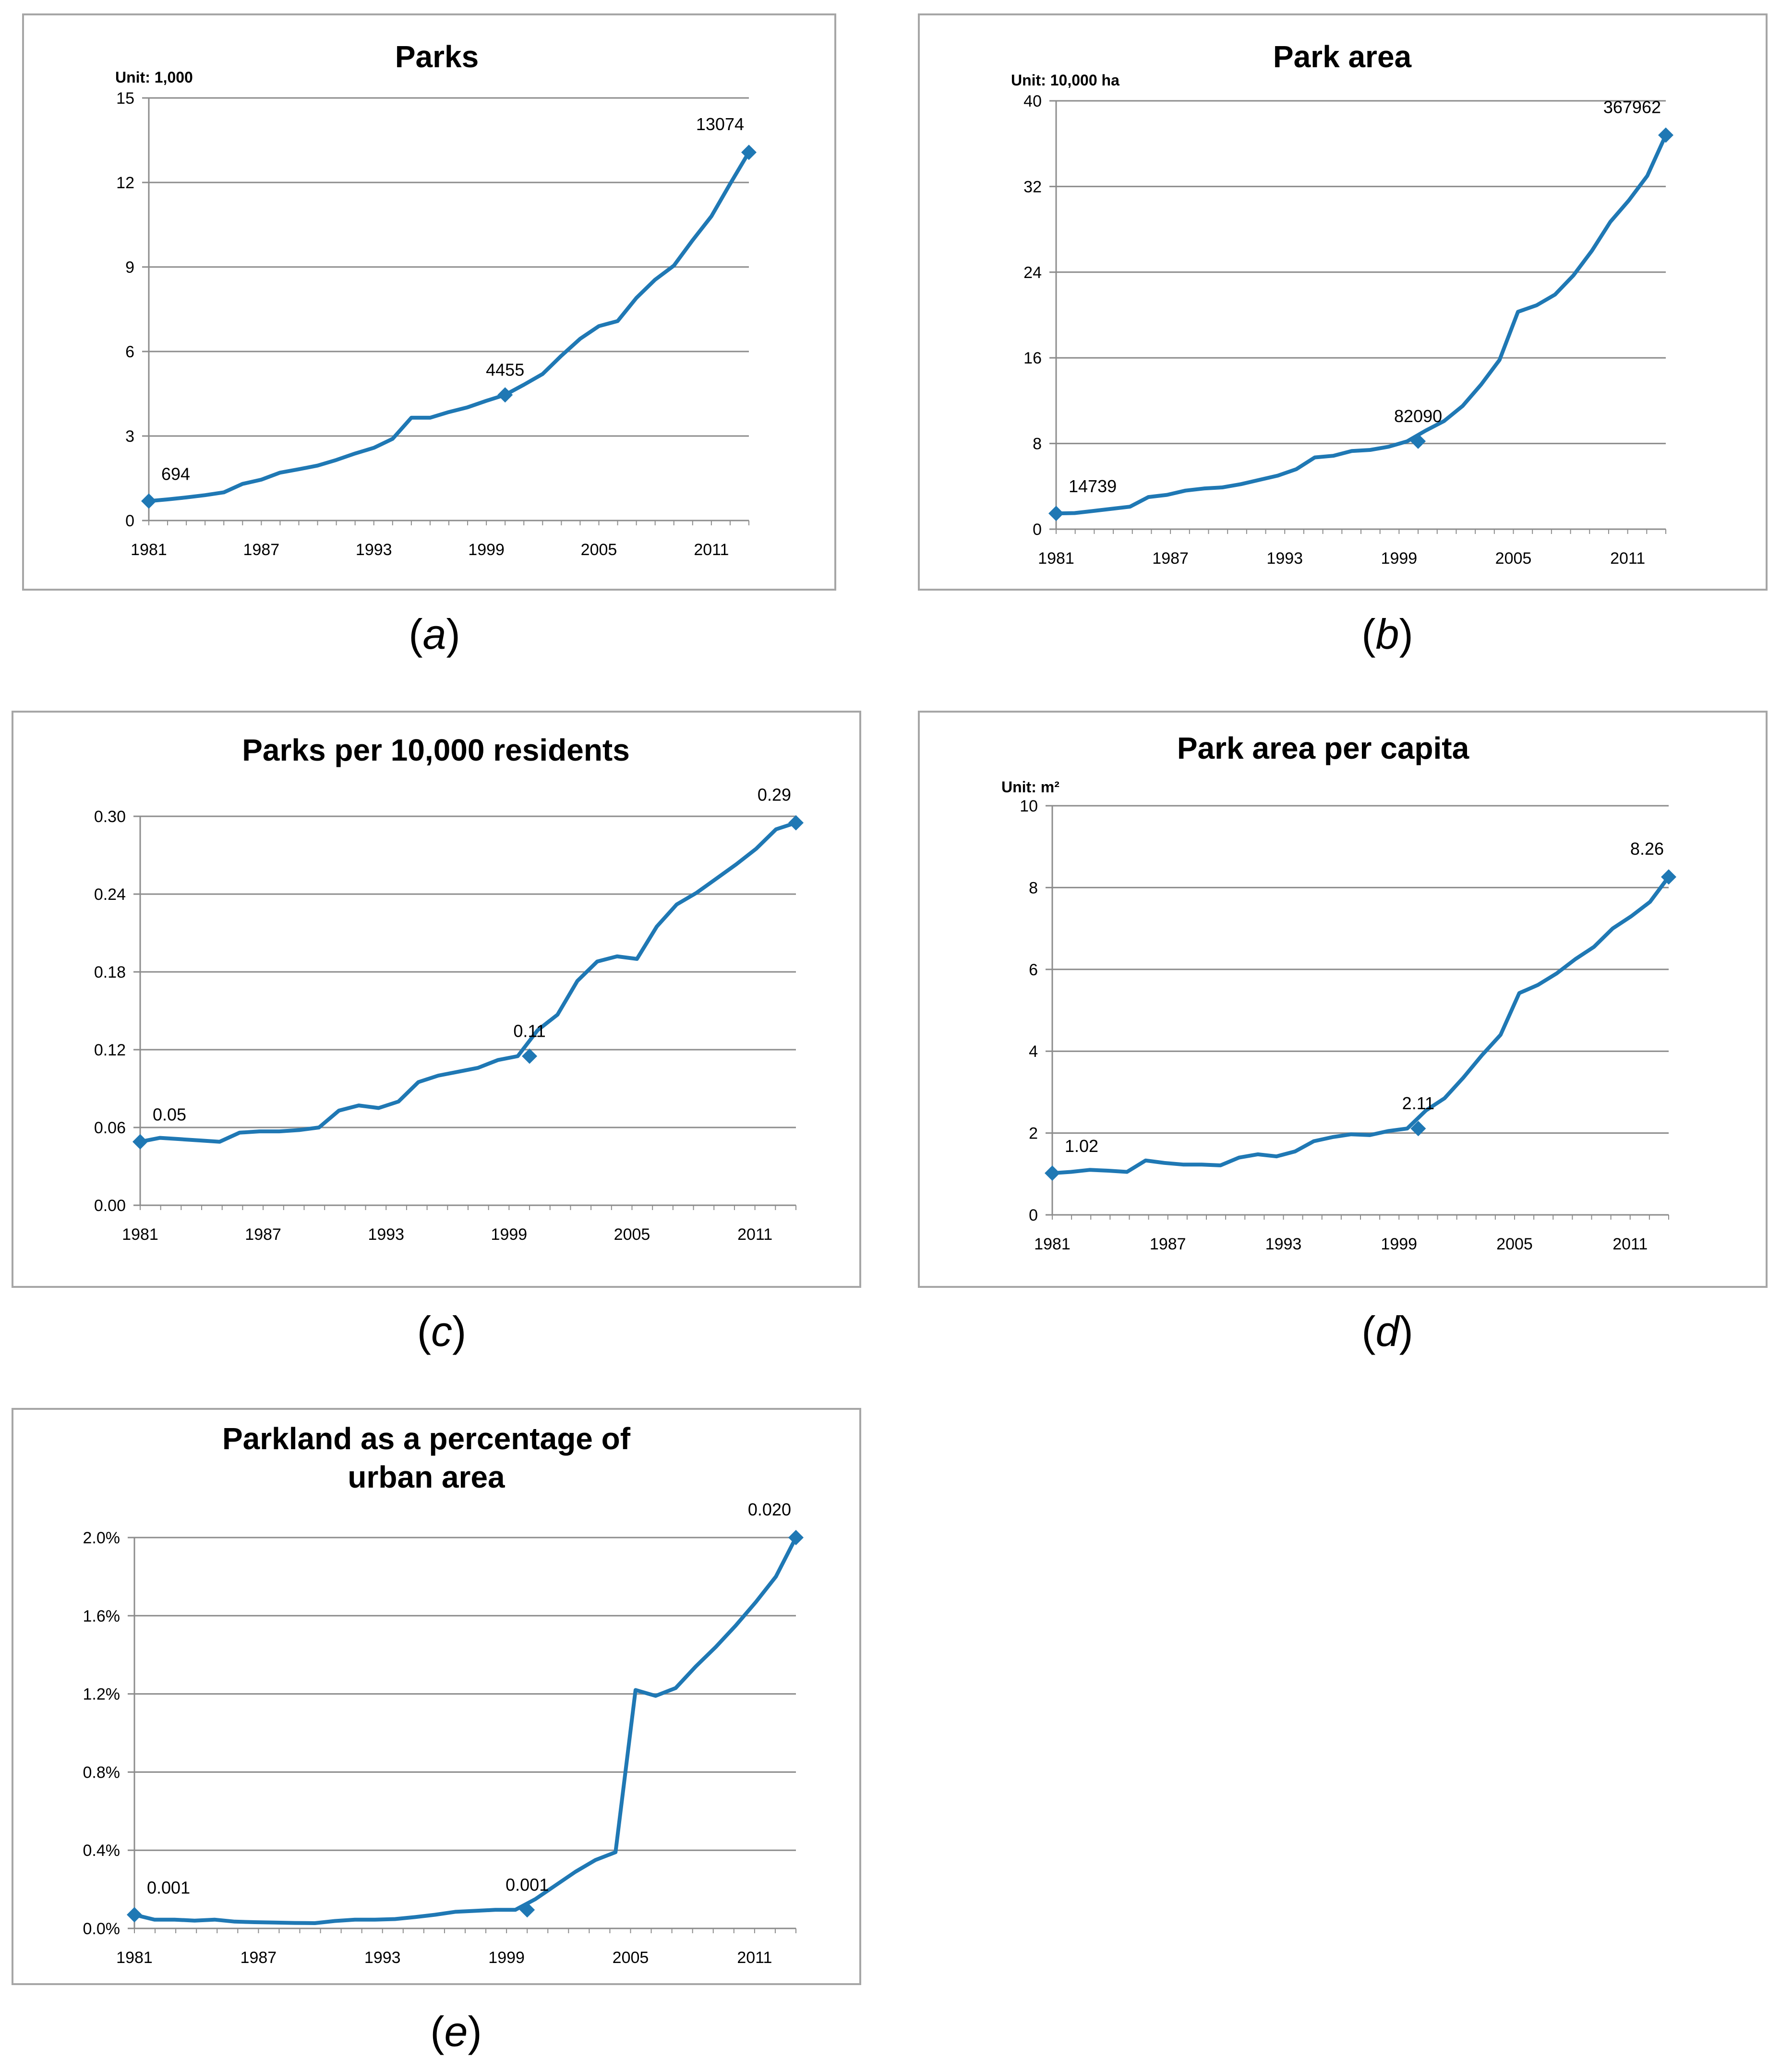 The height and width of the screenshot is (2072, 1781). Describe the element at coordinates (125, 98) in the screenshot. I see `y-tick-label: 15` at that location.